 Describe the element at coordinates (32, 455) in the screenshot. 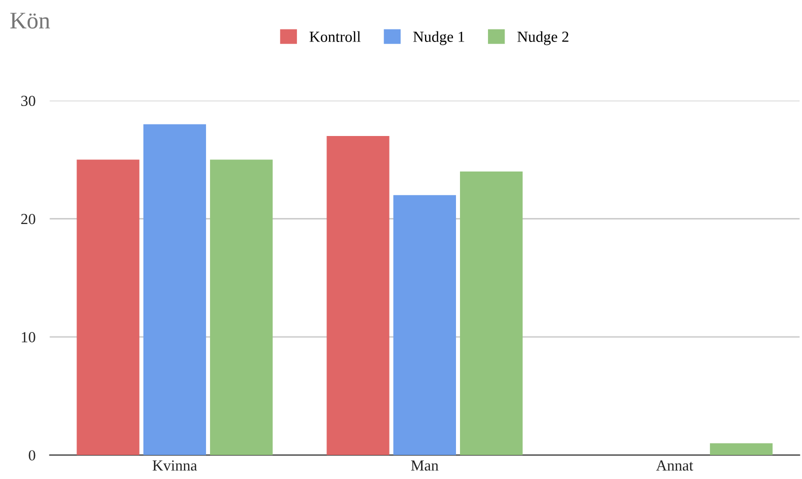

I see `y-tick-label: 0` at that location.